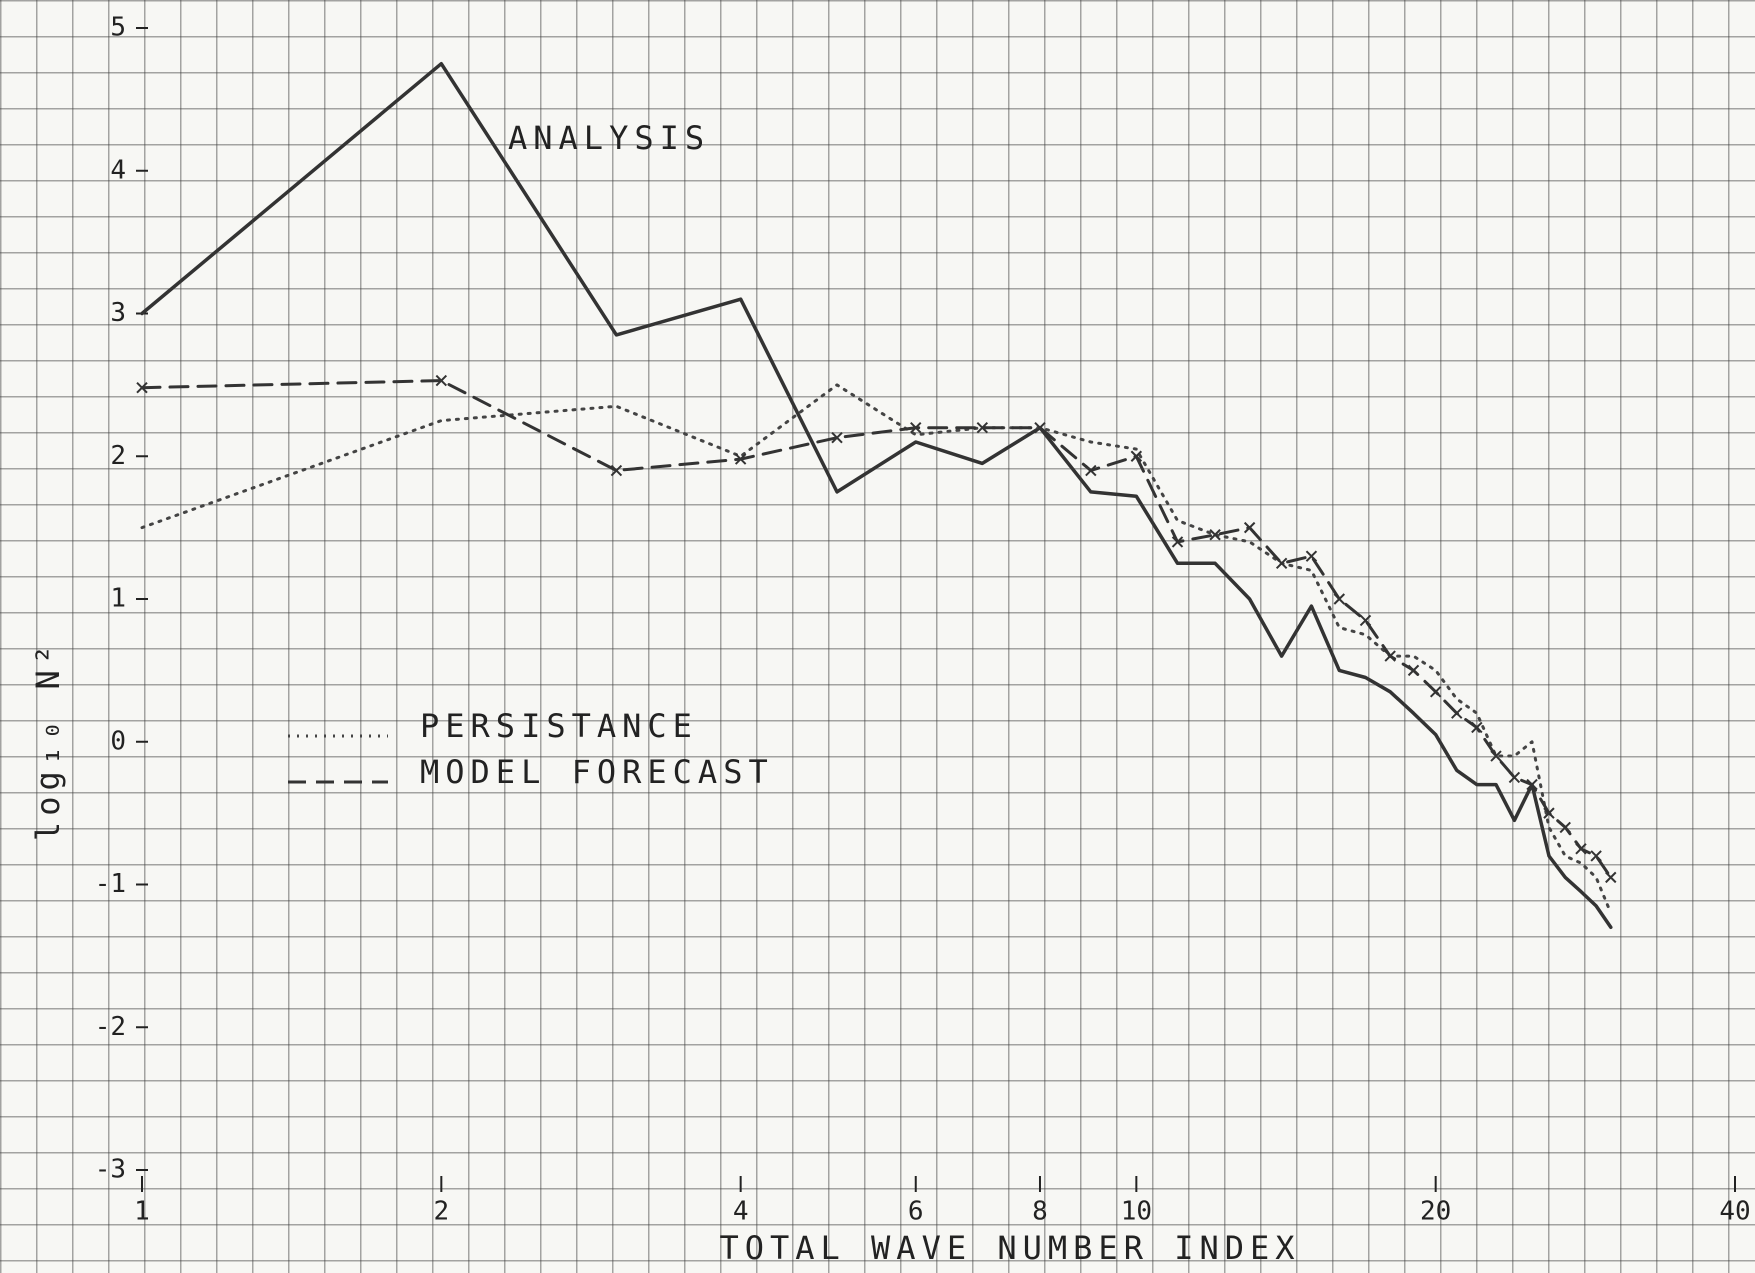 Image resolution: width=1755 pixels, height=1273 pixels. I want to click on x-tick-label: 6, so click(916, 1212).